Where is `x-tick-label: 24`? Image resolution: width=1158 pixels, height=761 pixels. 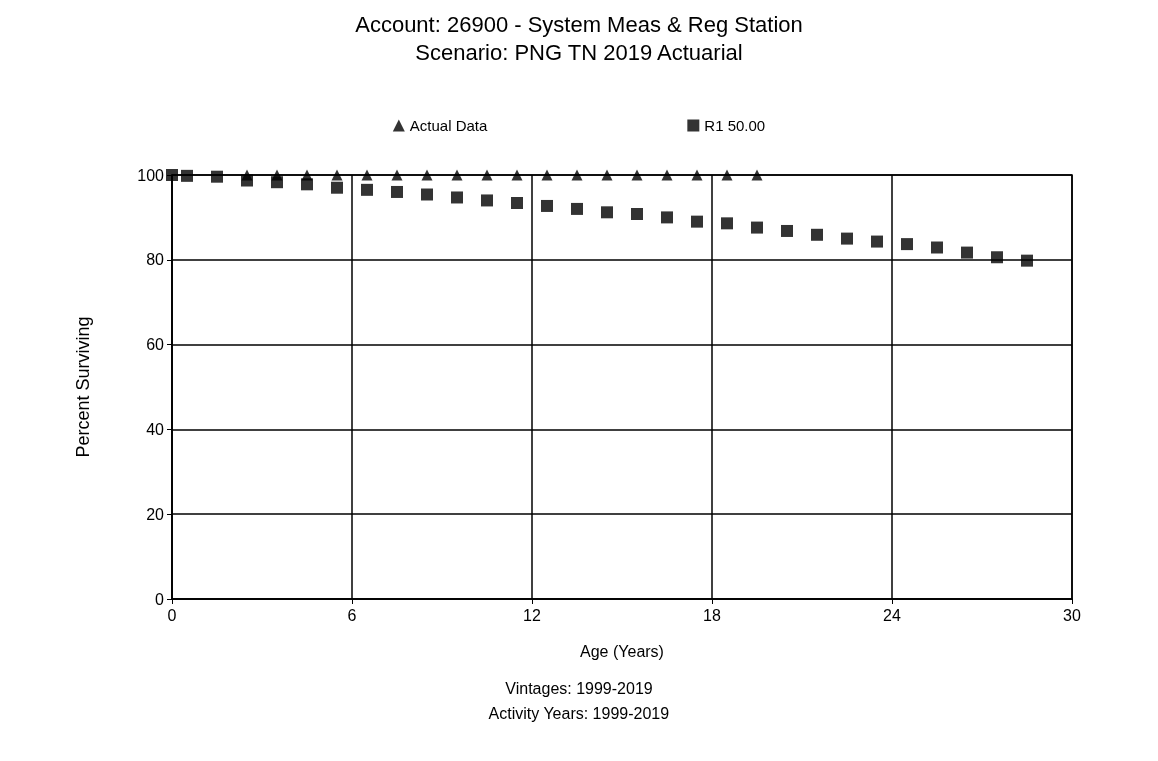 x-tick-label: 24 is located at coordinates (892, 615).